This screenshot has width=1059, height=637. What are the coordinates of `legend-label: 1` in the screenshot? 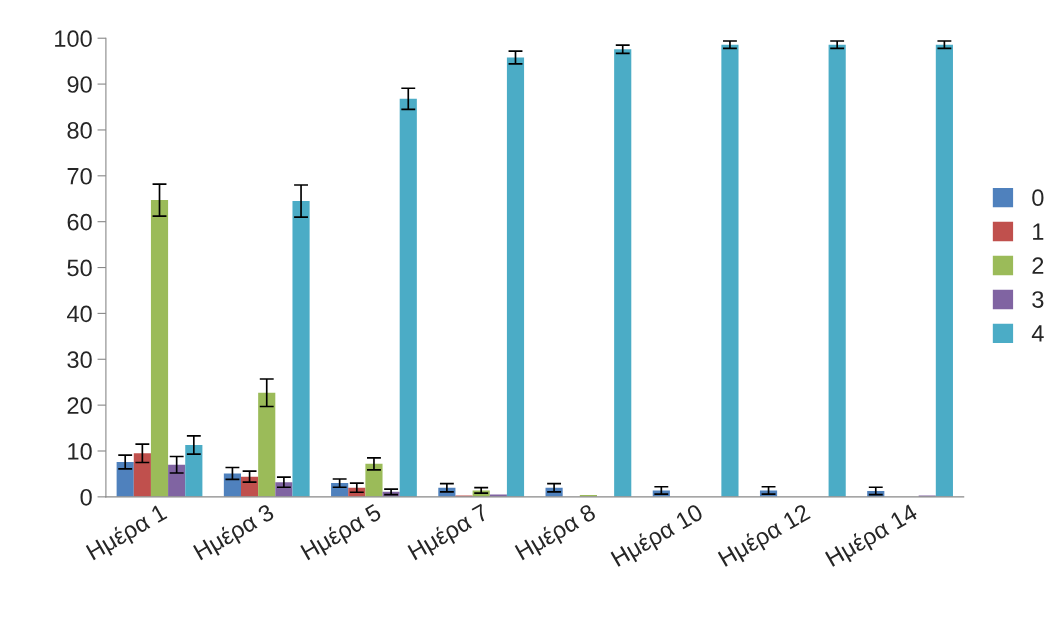 It's located at (1038, 231).